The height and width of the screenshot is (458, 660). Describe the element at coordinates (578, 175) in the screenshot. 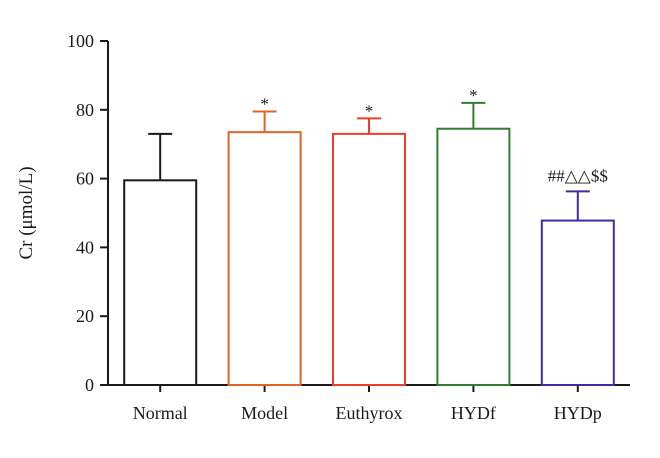

I see `significance-label: ##△△$$` at that location.